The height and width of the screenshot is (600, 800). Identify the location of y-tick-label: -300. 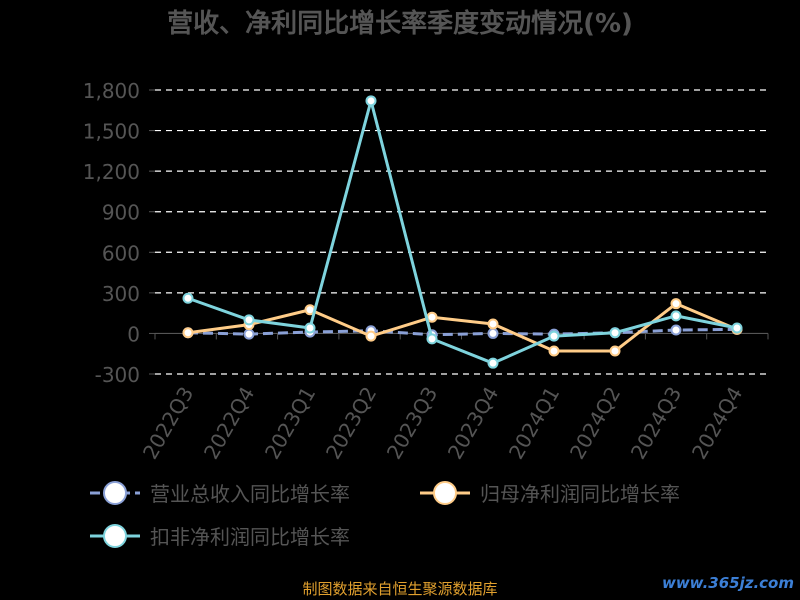
(117, 375).